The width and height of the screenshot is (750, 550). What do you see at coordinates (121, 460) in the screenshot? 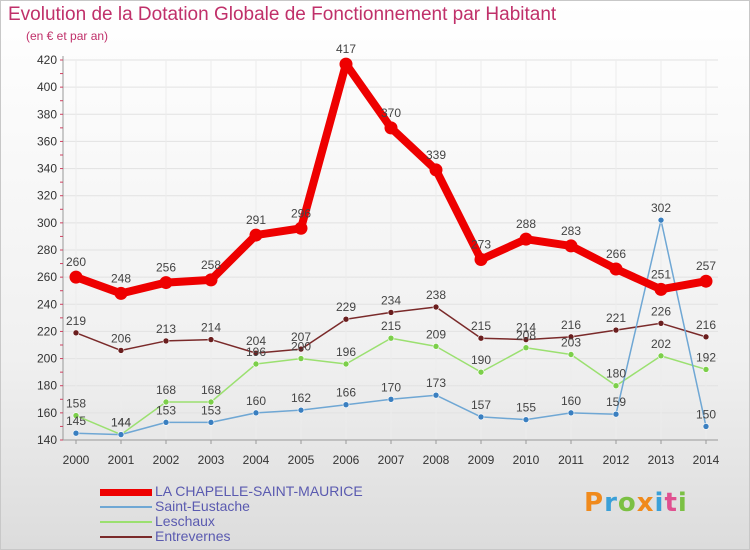
I see `x-tick-label: 2001` at bounding box center [121, 460].